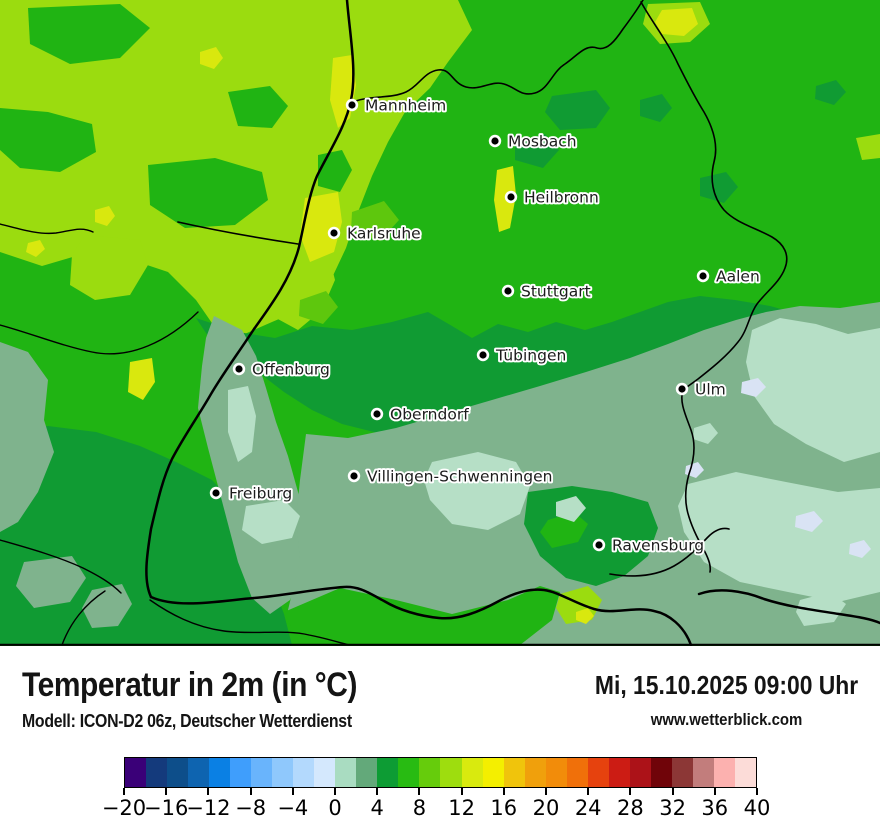 This screenshot has width=880, height=830. What do you see at coordinates (396, 105) in the screenshot?
I see `city-marker-mannheim: Mannheim` at bounding box center [396, 105].